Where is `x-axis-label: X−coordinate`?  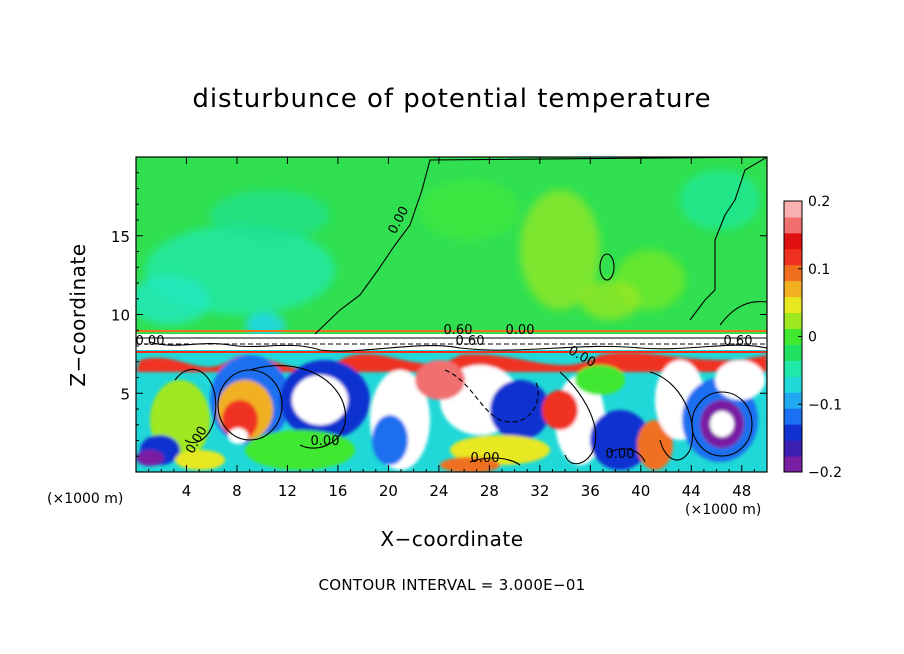
x-axis-label: X−coordinate is located at coordinates (452, 539).